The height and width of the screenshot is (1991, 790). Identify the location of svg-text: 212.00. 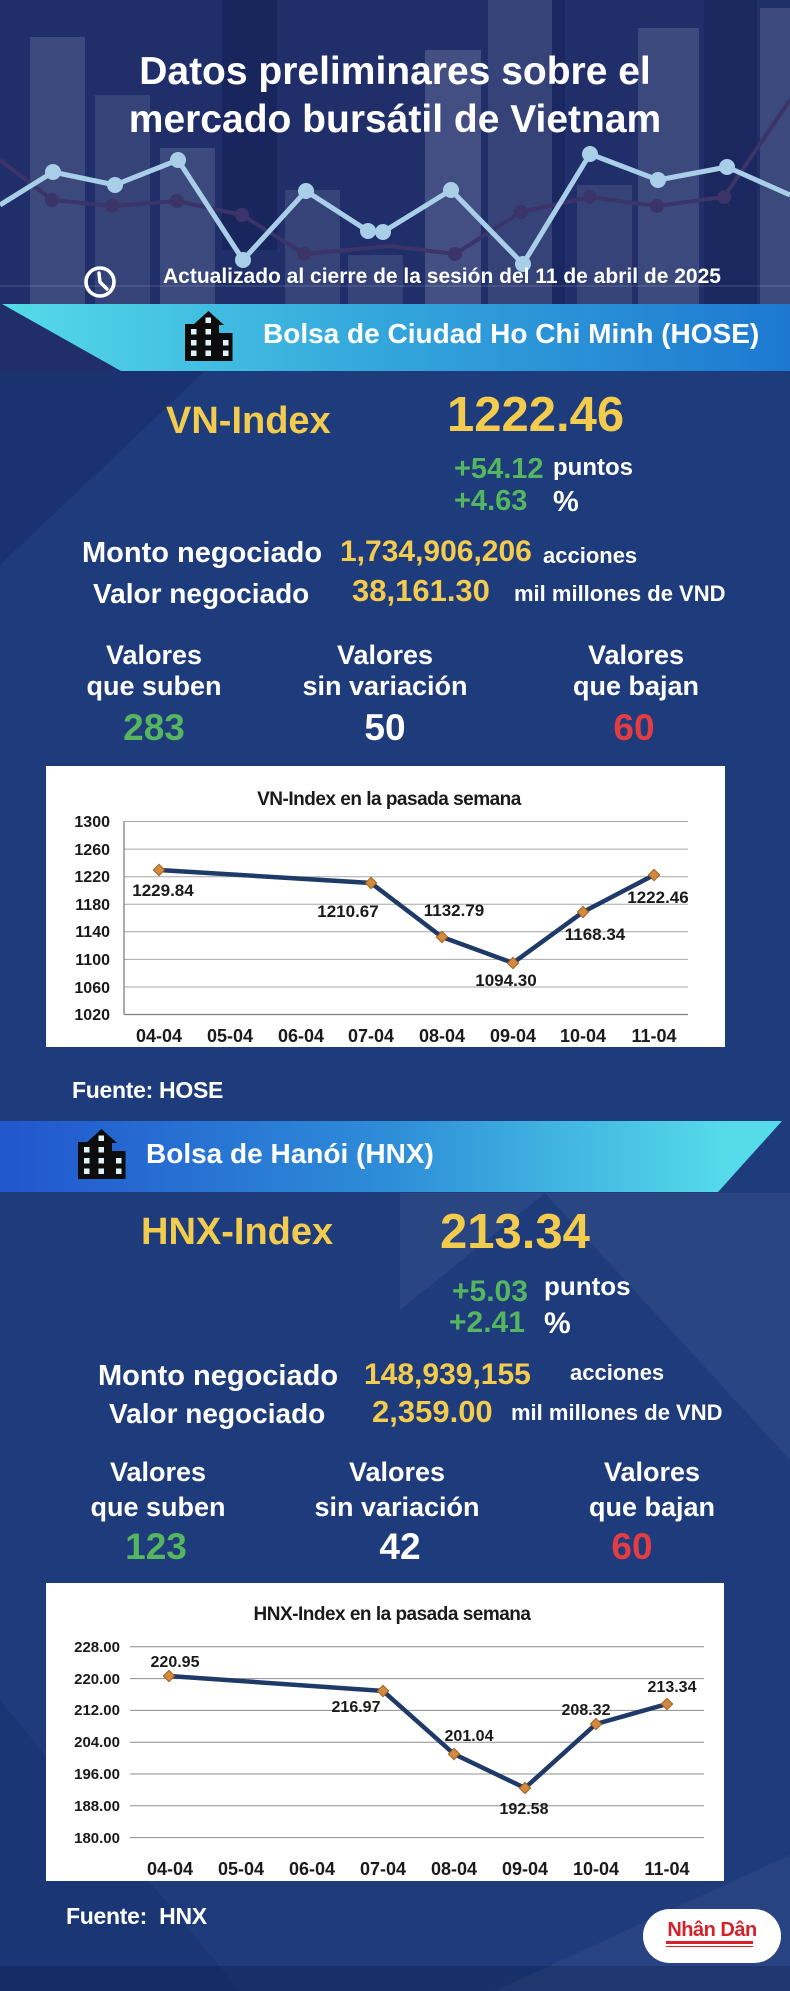
(97, 1710).